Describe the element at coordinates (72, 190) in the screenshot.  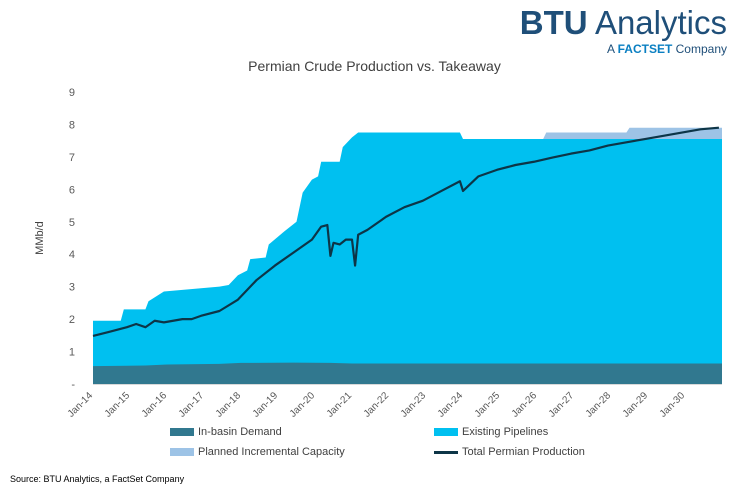
I see `y-tick-label: 6` at that location.